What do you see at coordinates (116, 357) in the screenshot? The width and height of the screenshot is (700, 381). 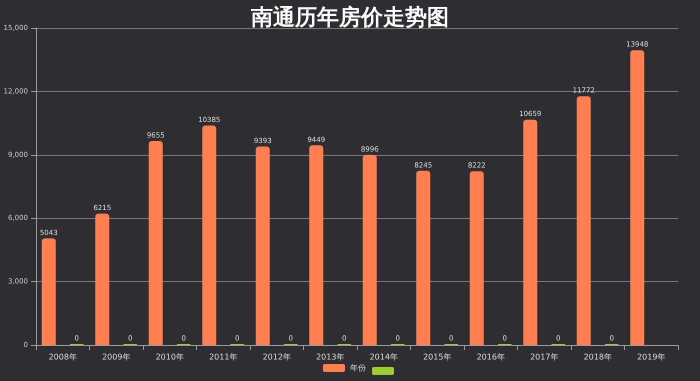 I see `x-tick-label: 2009年` at bounding box center [116, 357].